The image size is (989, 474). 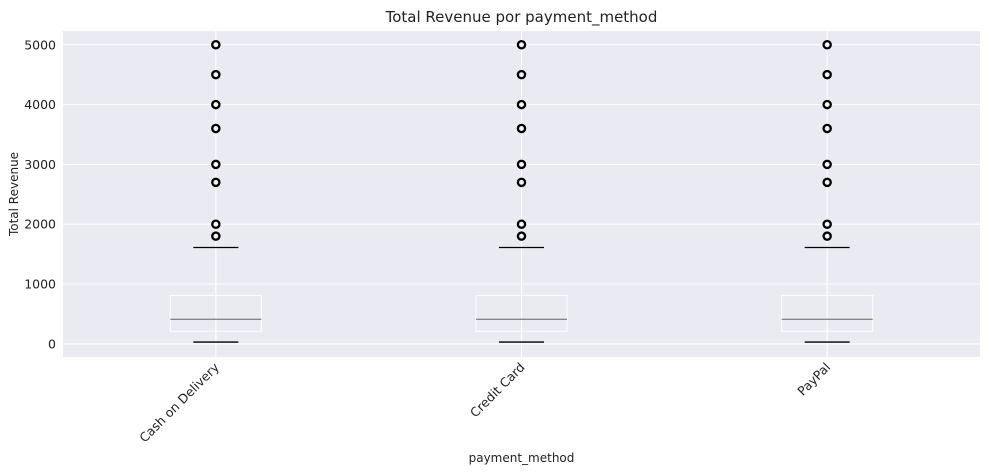 I want to click on chart-title: Total Revenue por payment_method, so click(x=521, y=17).